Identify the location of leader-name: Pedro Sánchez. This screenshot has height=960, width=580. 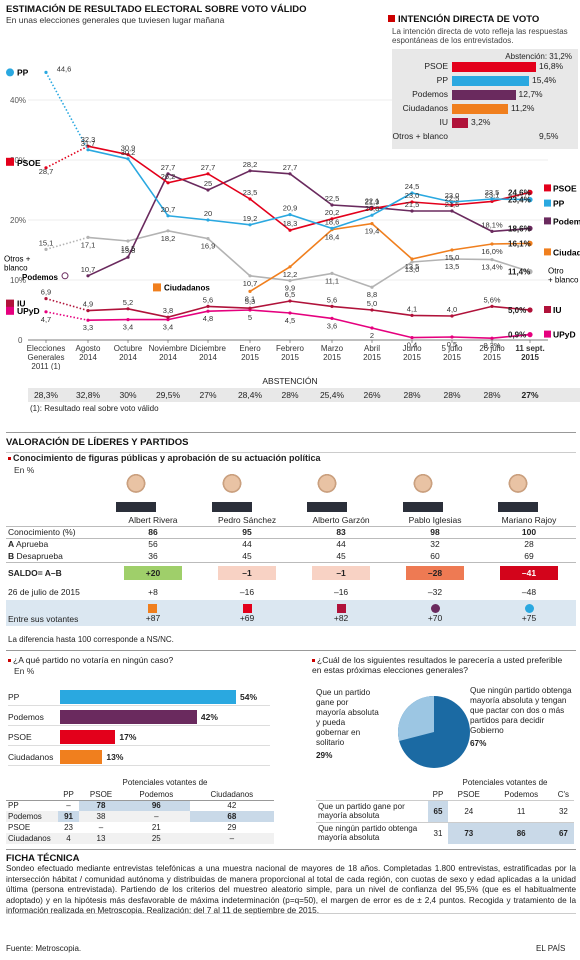
(247, 519).